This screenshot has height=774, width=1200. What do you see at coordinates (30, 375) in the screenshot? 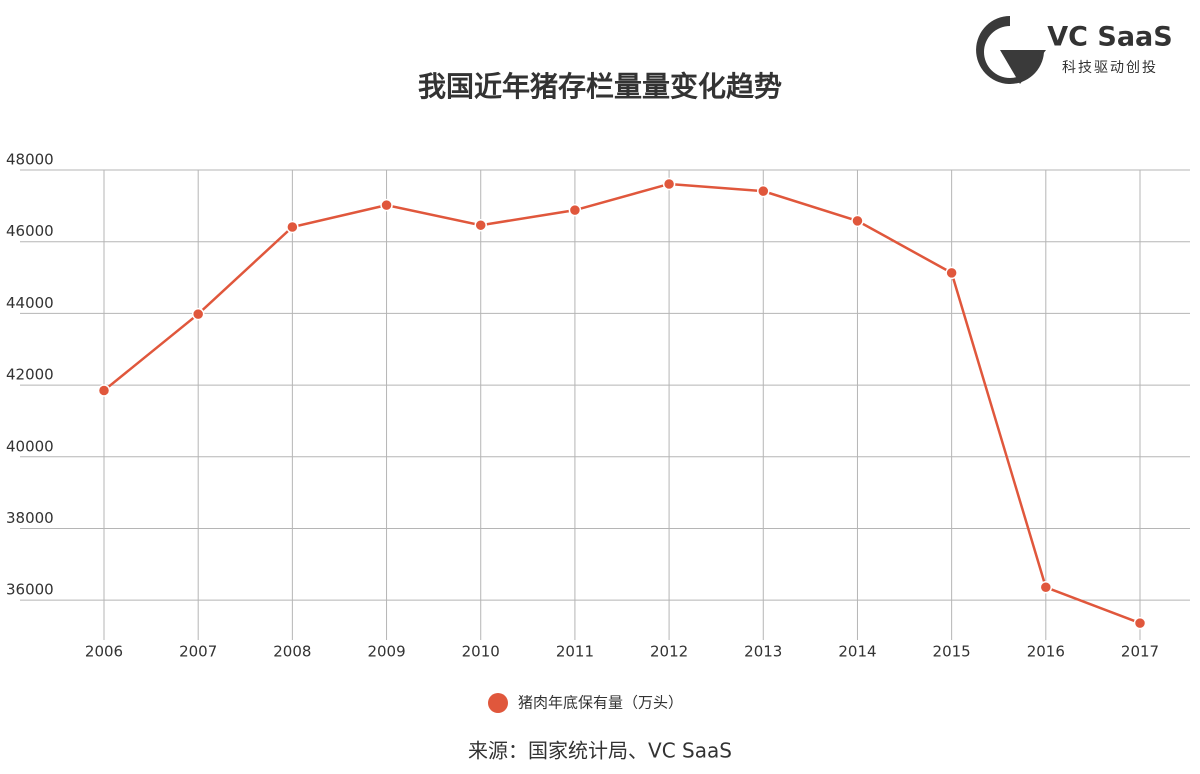
I see `y-tick-label: 42000` at bounding box center [30, 375].